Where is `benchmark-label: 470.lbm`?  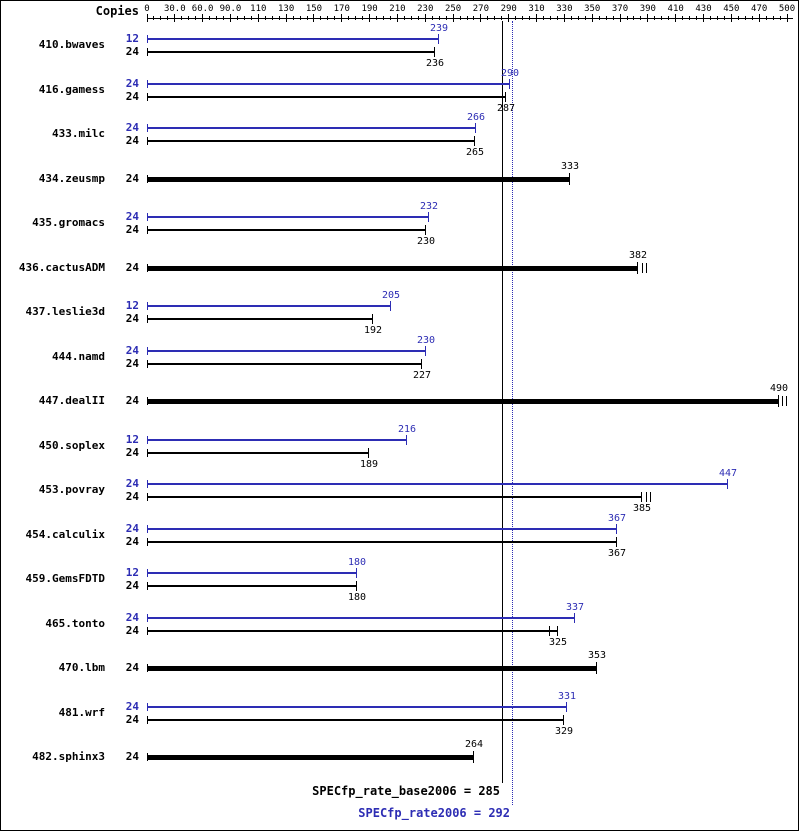 benchmark-label: 470.lbm is located at coordinates (81, 667).